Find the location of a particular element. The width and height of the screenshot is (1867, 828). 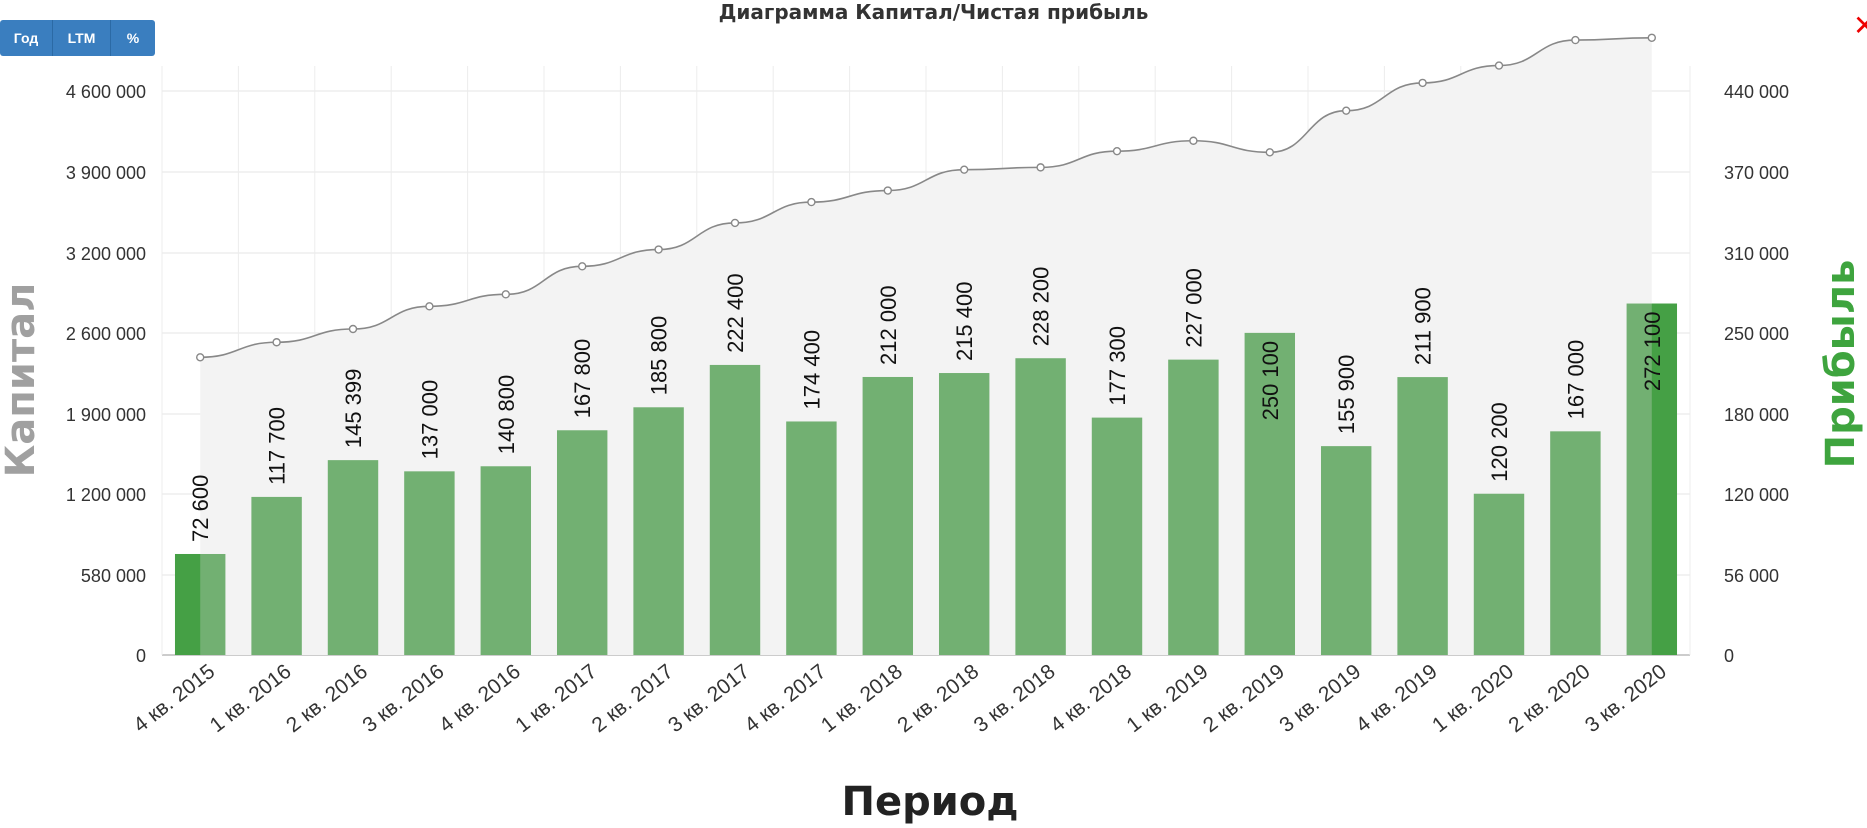

x-tick-label: 4 кв. 2017 is located at coordinates (785, 698).